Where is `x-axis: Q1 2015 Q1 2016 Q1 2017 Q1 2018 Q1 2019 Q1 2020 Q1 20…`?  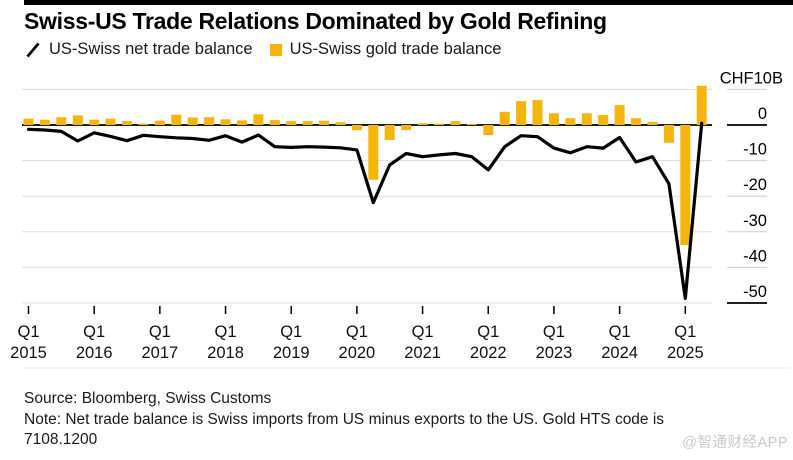 x-axis: Q1 2015 Q1 2016 Q1 2017 Q1 2018 Q1 2019 Q1 2020 Q1 20… is located at coordinates (357, 334).